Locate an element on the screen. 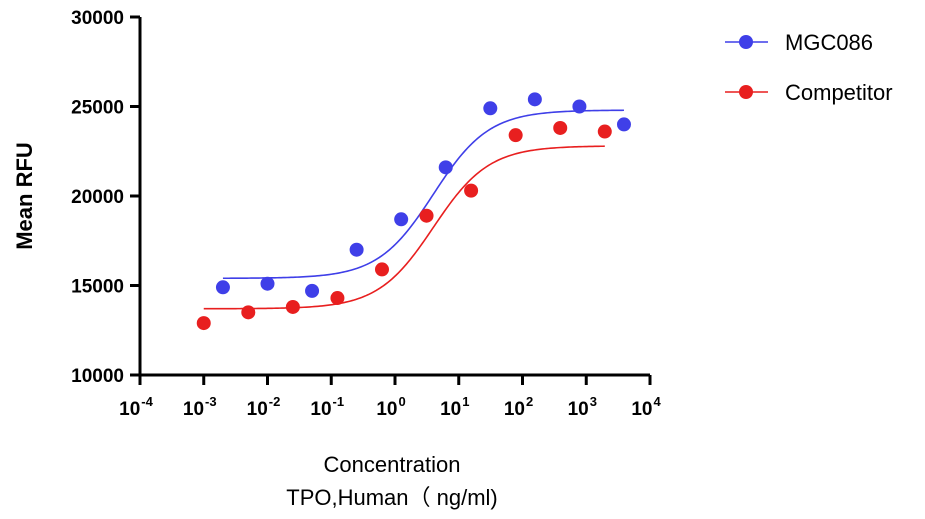 This screenshot has width=925, height=519. x-tick-label: 10⁻¹ is located at coordinates (327, 407).